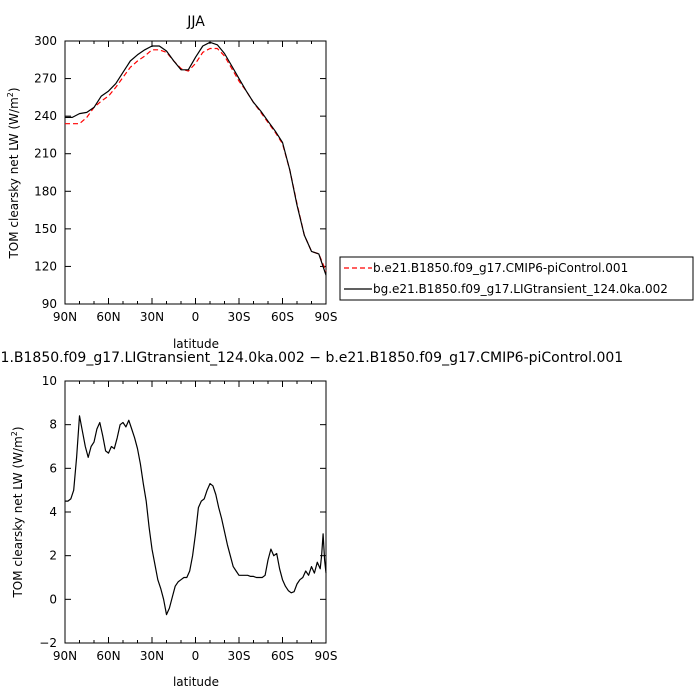 This screenshot has height=700, width=700. Describe the element at coordinates (45, 229) in the screenshot. I see `y-tick-label: 150` at that location.